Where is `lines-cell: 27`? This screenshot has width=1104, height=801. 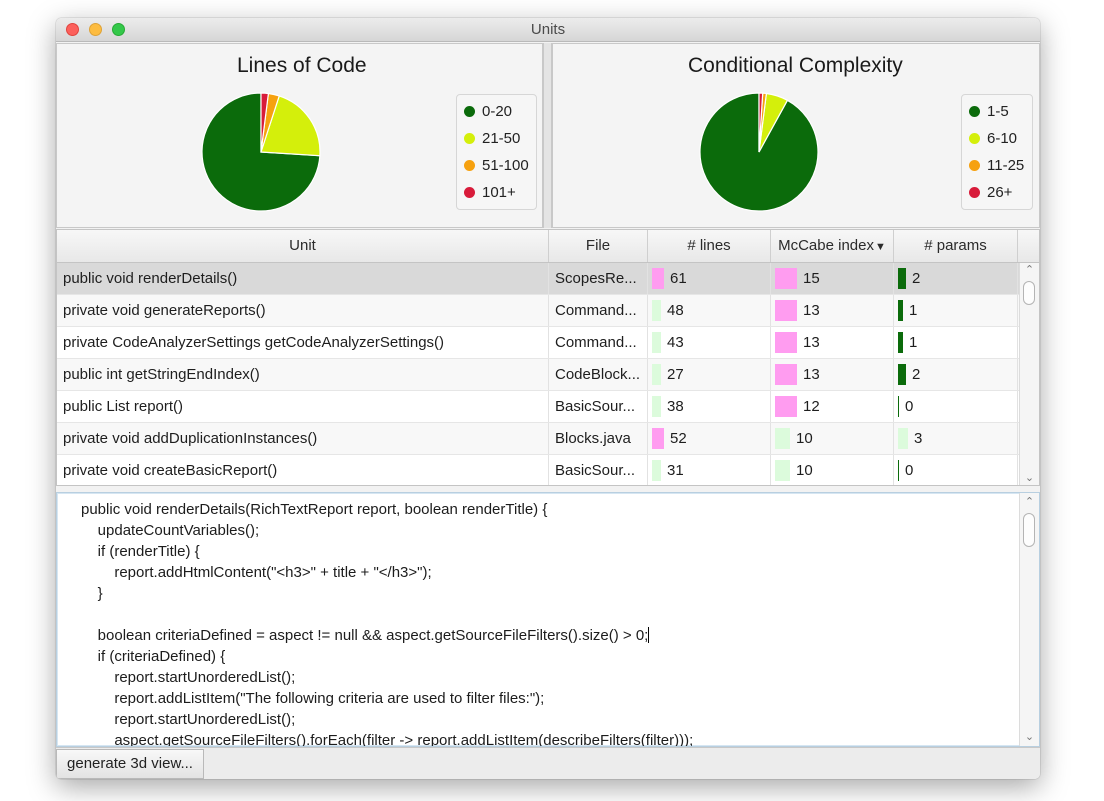
lines-cell: 27 is located at coordinates (709, 374).